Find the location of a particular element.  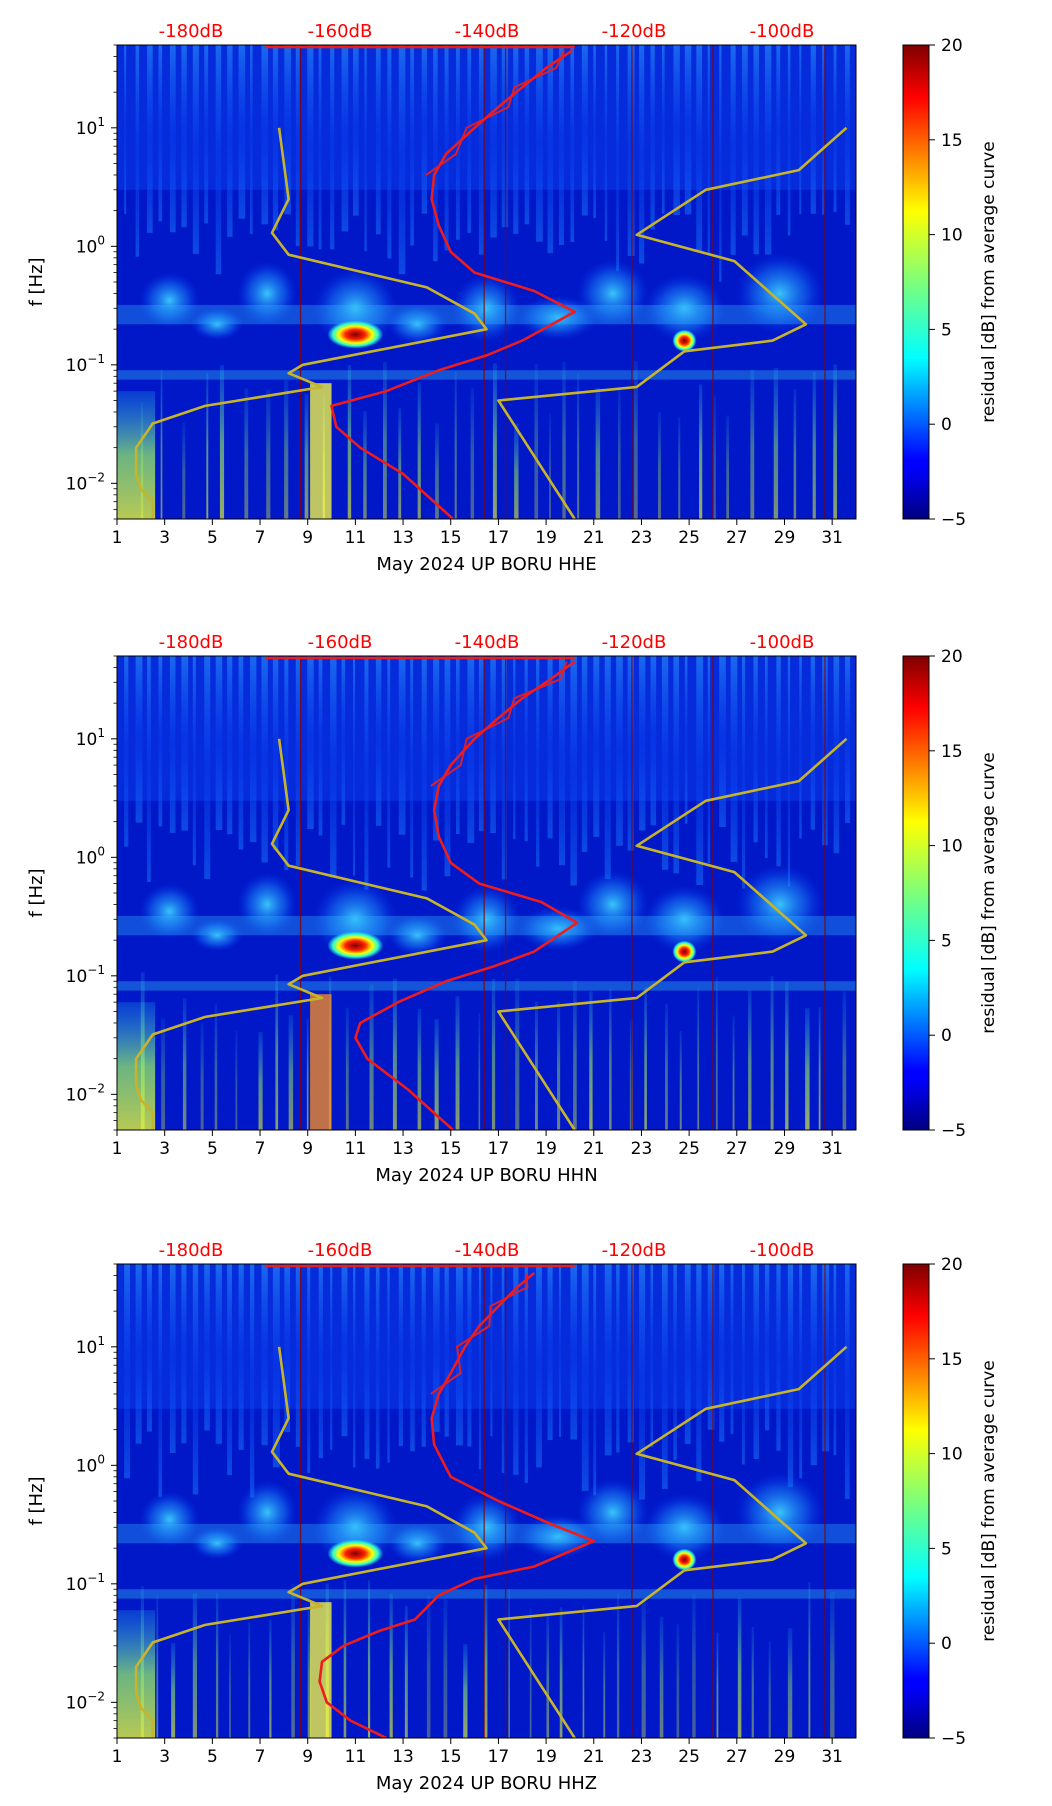

hotspot is located at coordinates (355, 945).